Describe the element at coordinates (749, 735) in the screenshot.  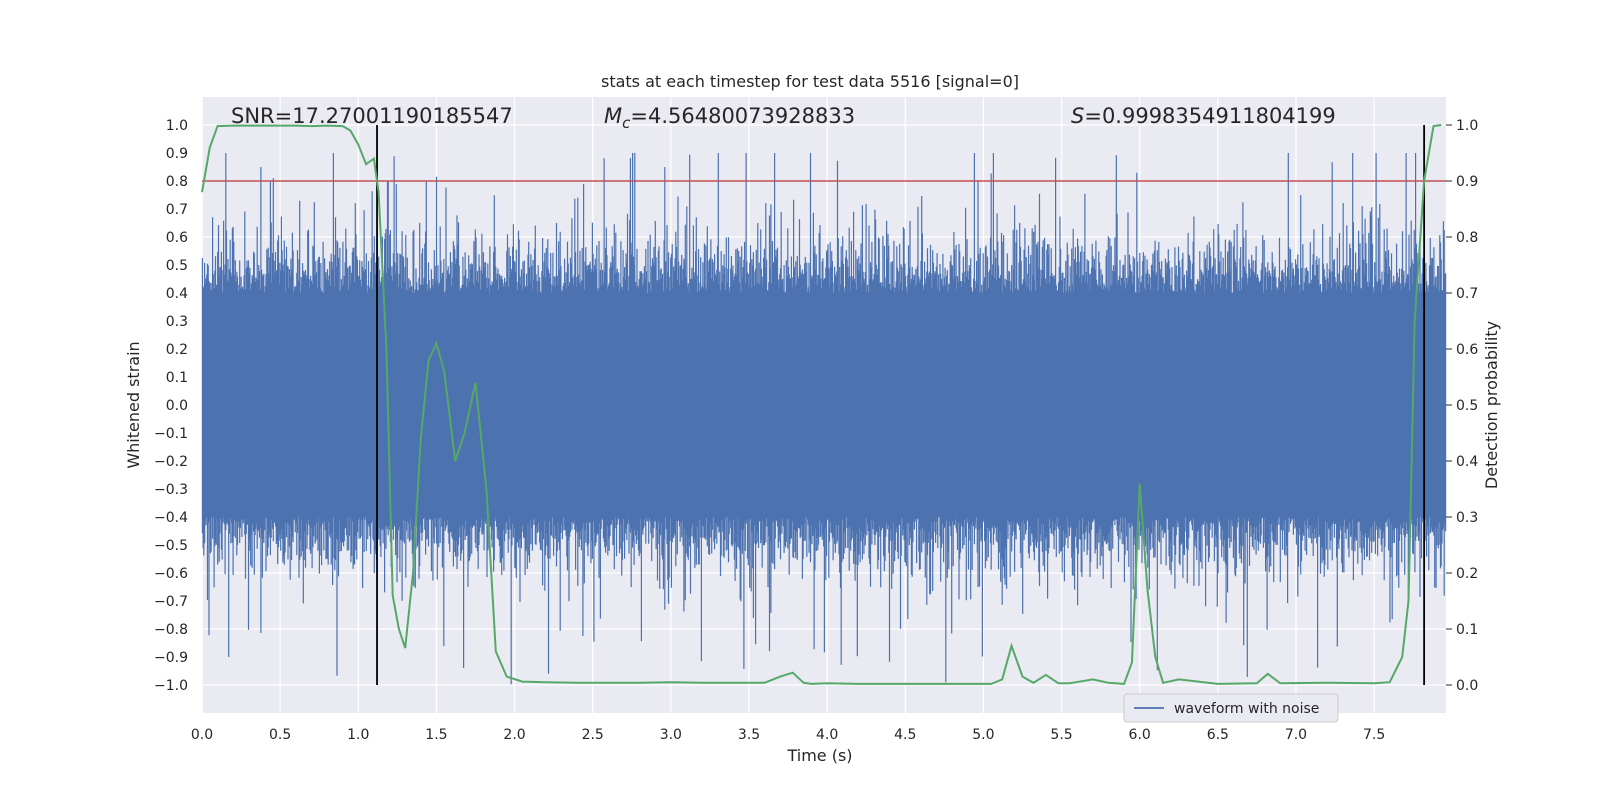
I see `x-tick-label: 3.5` at that location.